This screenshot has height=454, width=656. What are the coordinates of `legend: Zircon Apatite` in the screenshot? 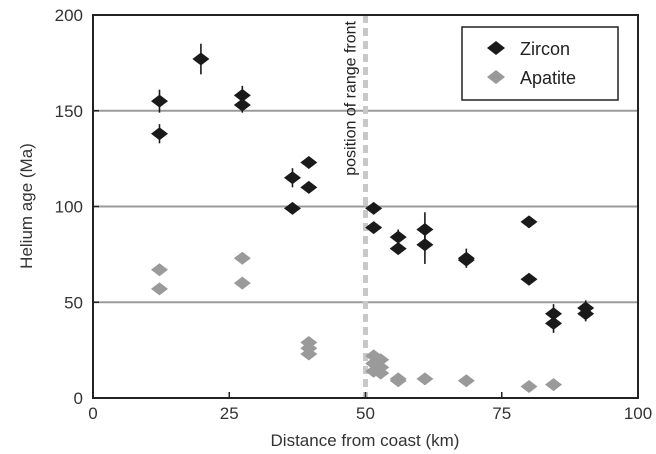 It's located at (540, 63).